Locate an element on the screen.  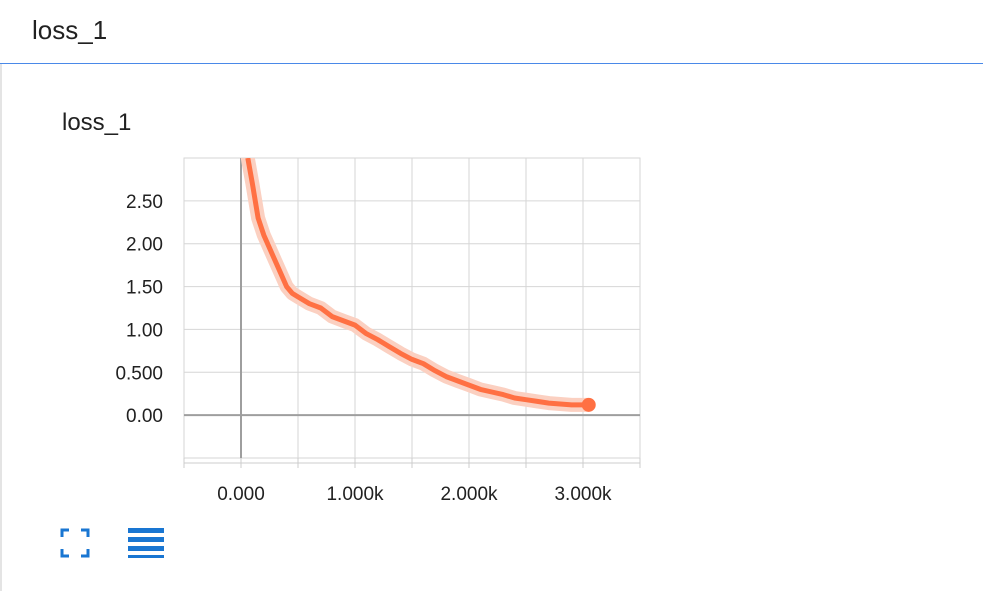
y-tick-label: 1.00 is located at coordinates (144, 330).